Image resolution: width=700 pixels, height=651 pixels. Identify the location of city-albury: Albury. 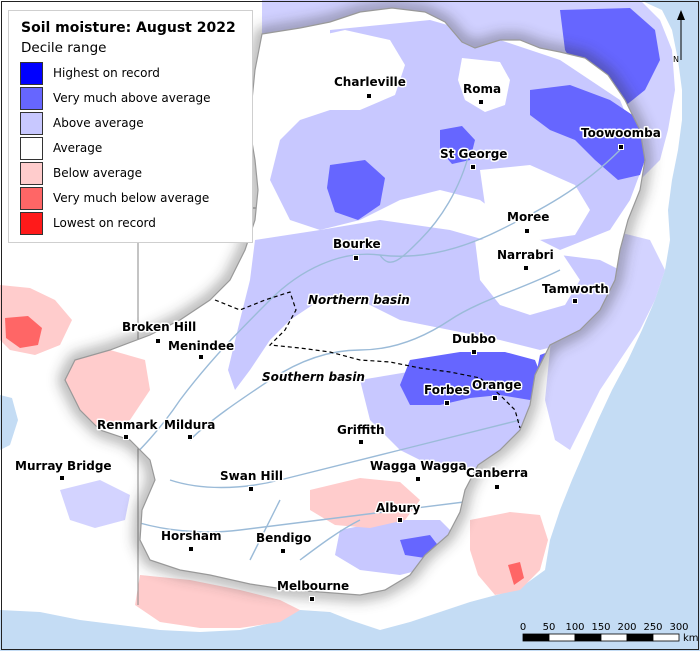
(398, 511).